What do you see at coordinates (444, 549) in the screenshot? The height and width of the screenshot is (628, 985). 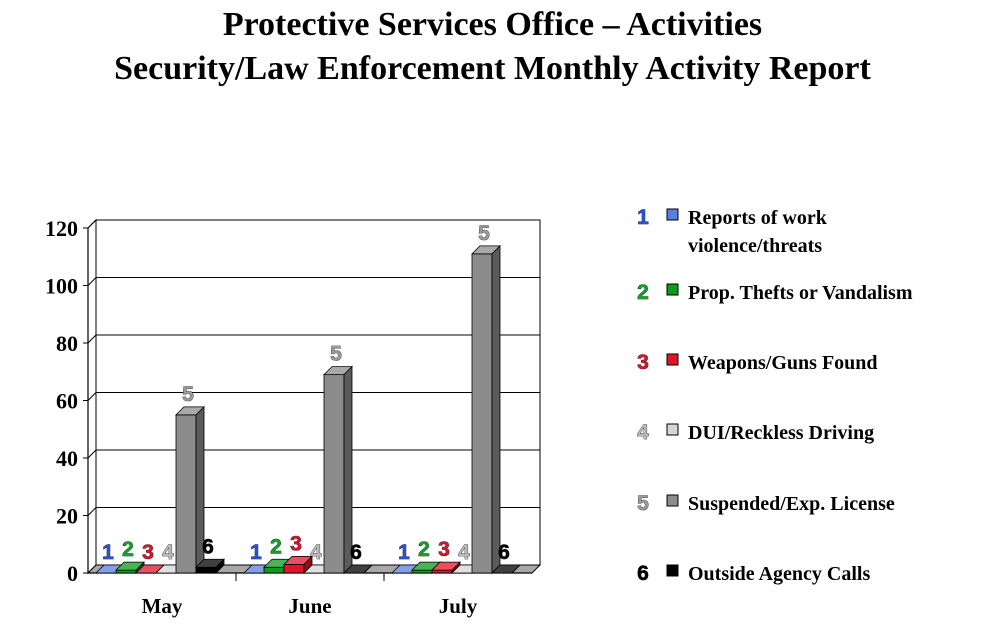 I see `data-label-july-series-3: 3` at bounding box center [444, 549].